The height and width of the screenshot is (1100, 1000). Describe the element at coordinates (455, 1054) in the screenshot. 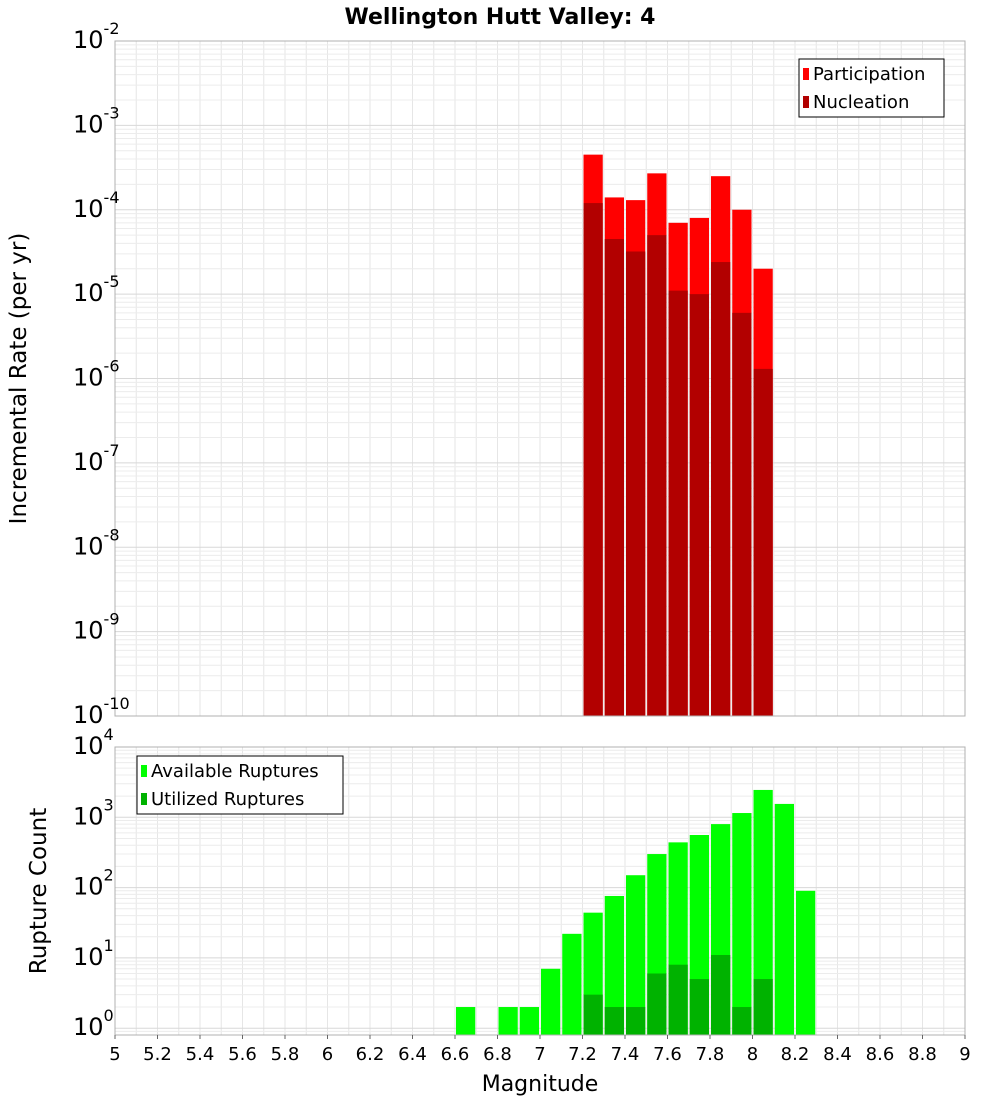

I see `x-tick-label: 6.6` at that location.